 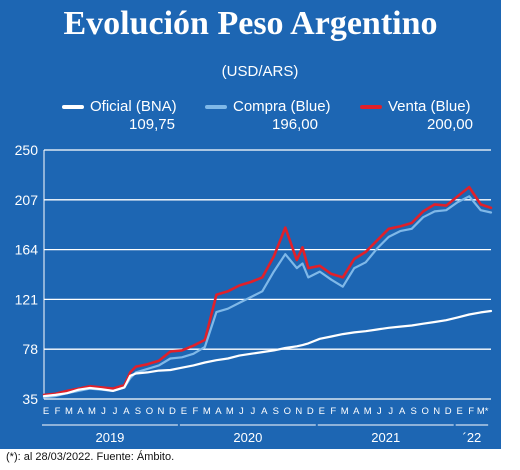 What do you see at coordinates (282, 106) in the screenshot?
I see `legend-label: Compra (Blue)` at bounding box center [282, 106].